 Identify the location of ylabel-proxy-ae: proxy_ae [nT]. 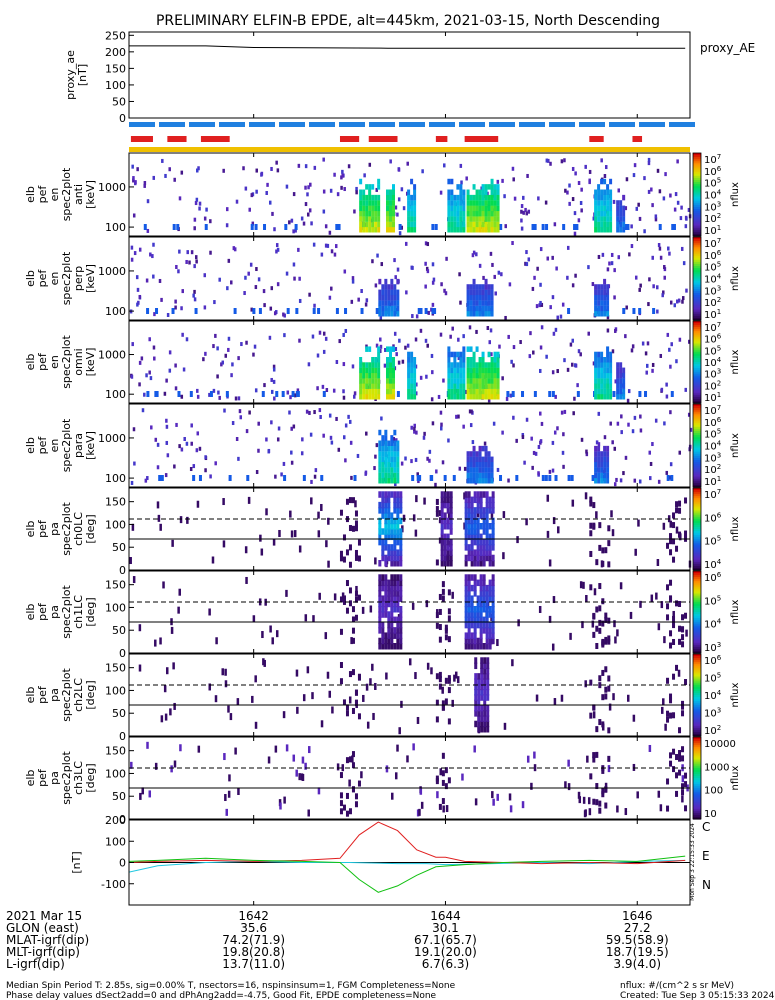
(76, 75).